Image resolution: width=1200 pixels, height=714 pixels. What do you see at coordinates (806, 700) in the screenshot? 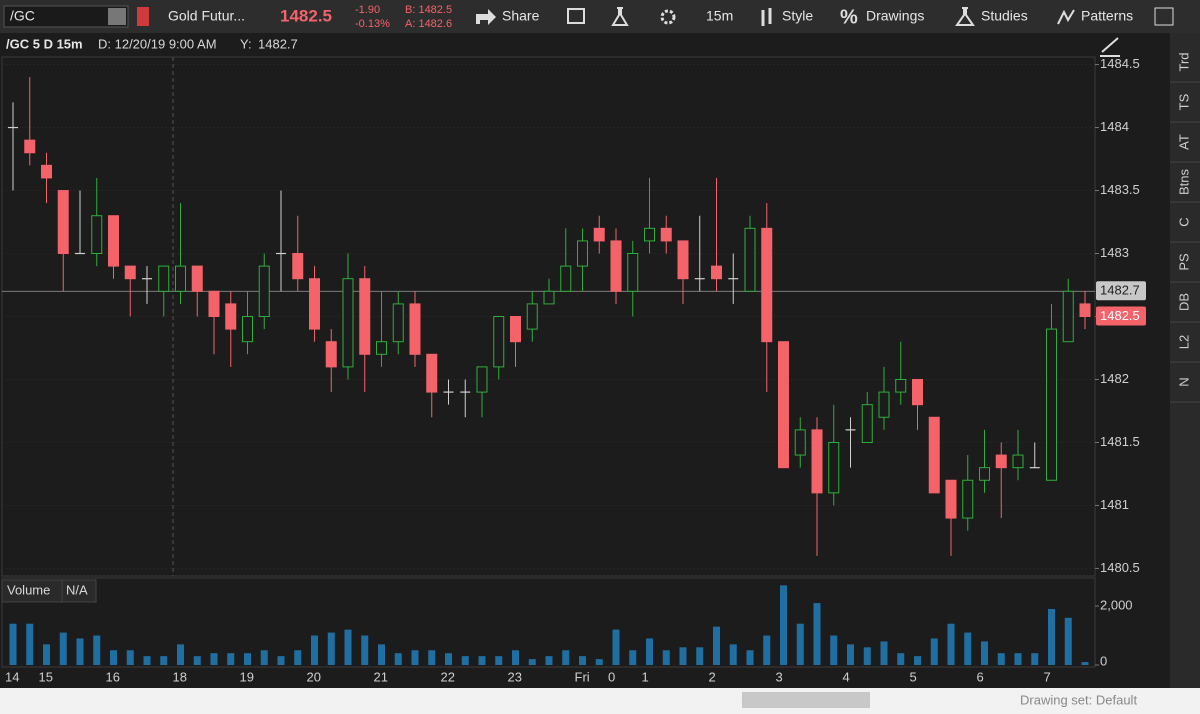
I see `scrollbar-thumb` at bounding box center [806, 700].